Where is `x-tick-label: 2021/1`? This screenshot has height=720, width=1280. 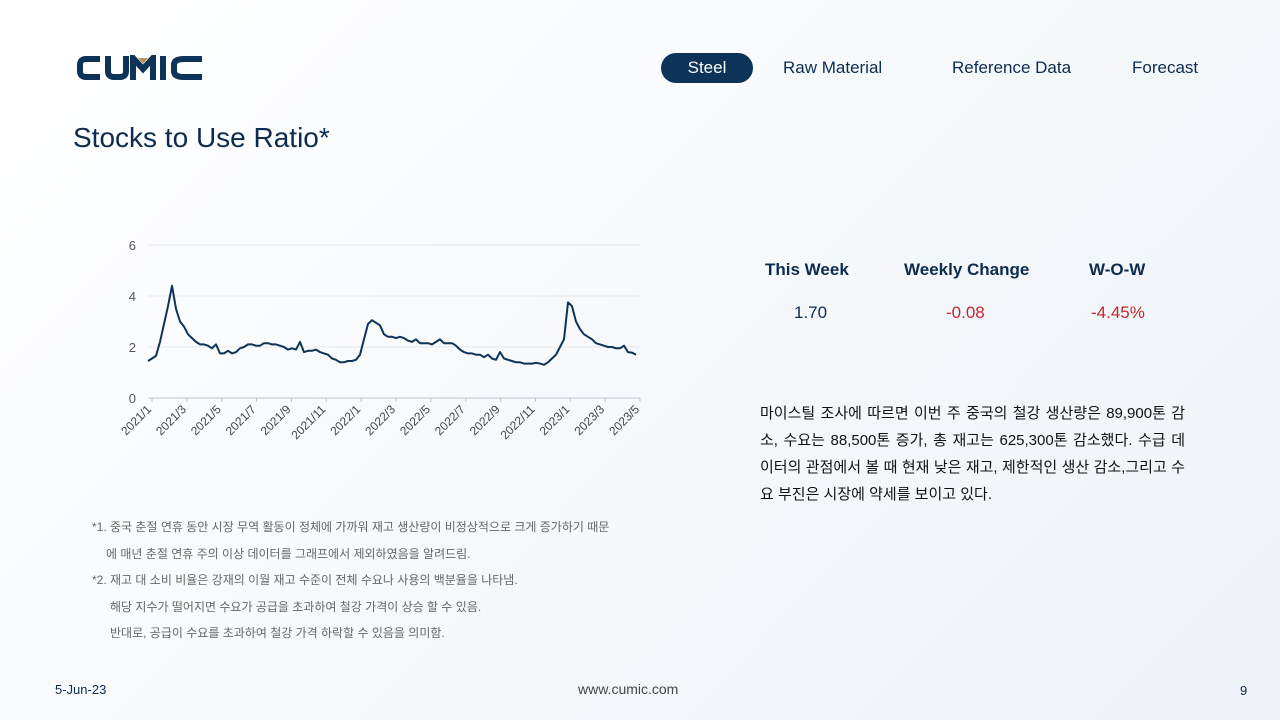
x-tick-label: 2021/1 is located at coordinates (136, 420).